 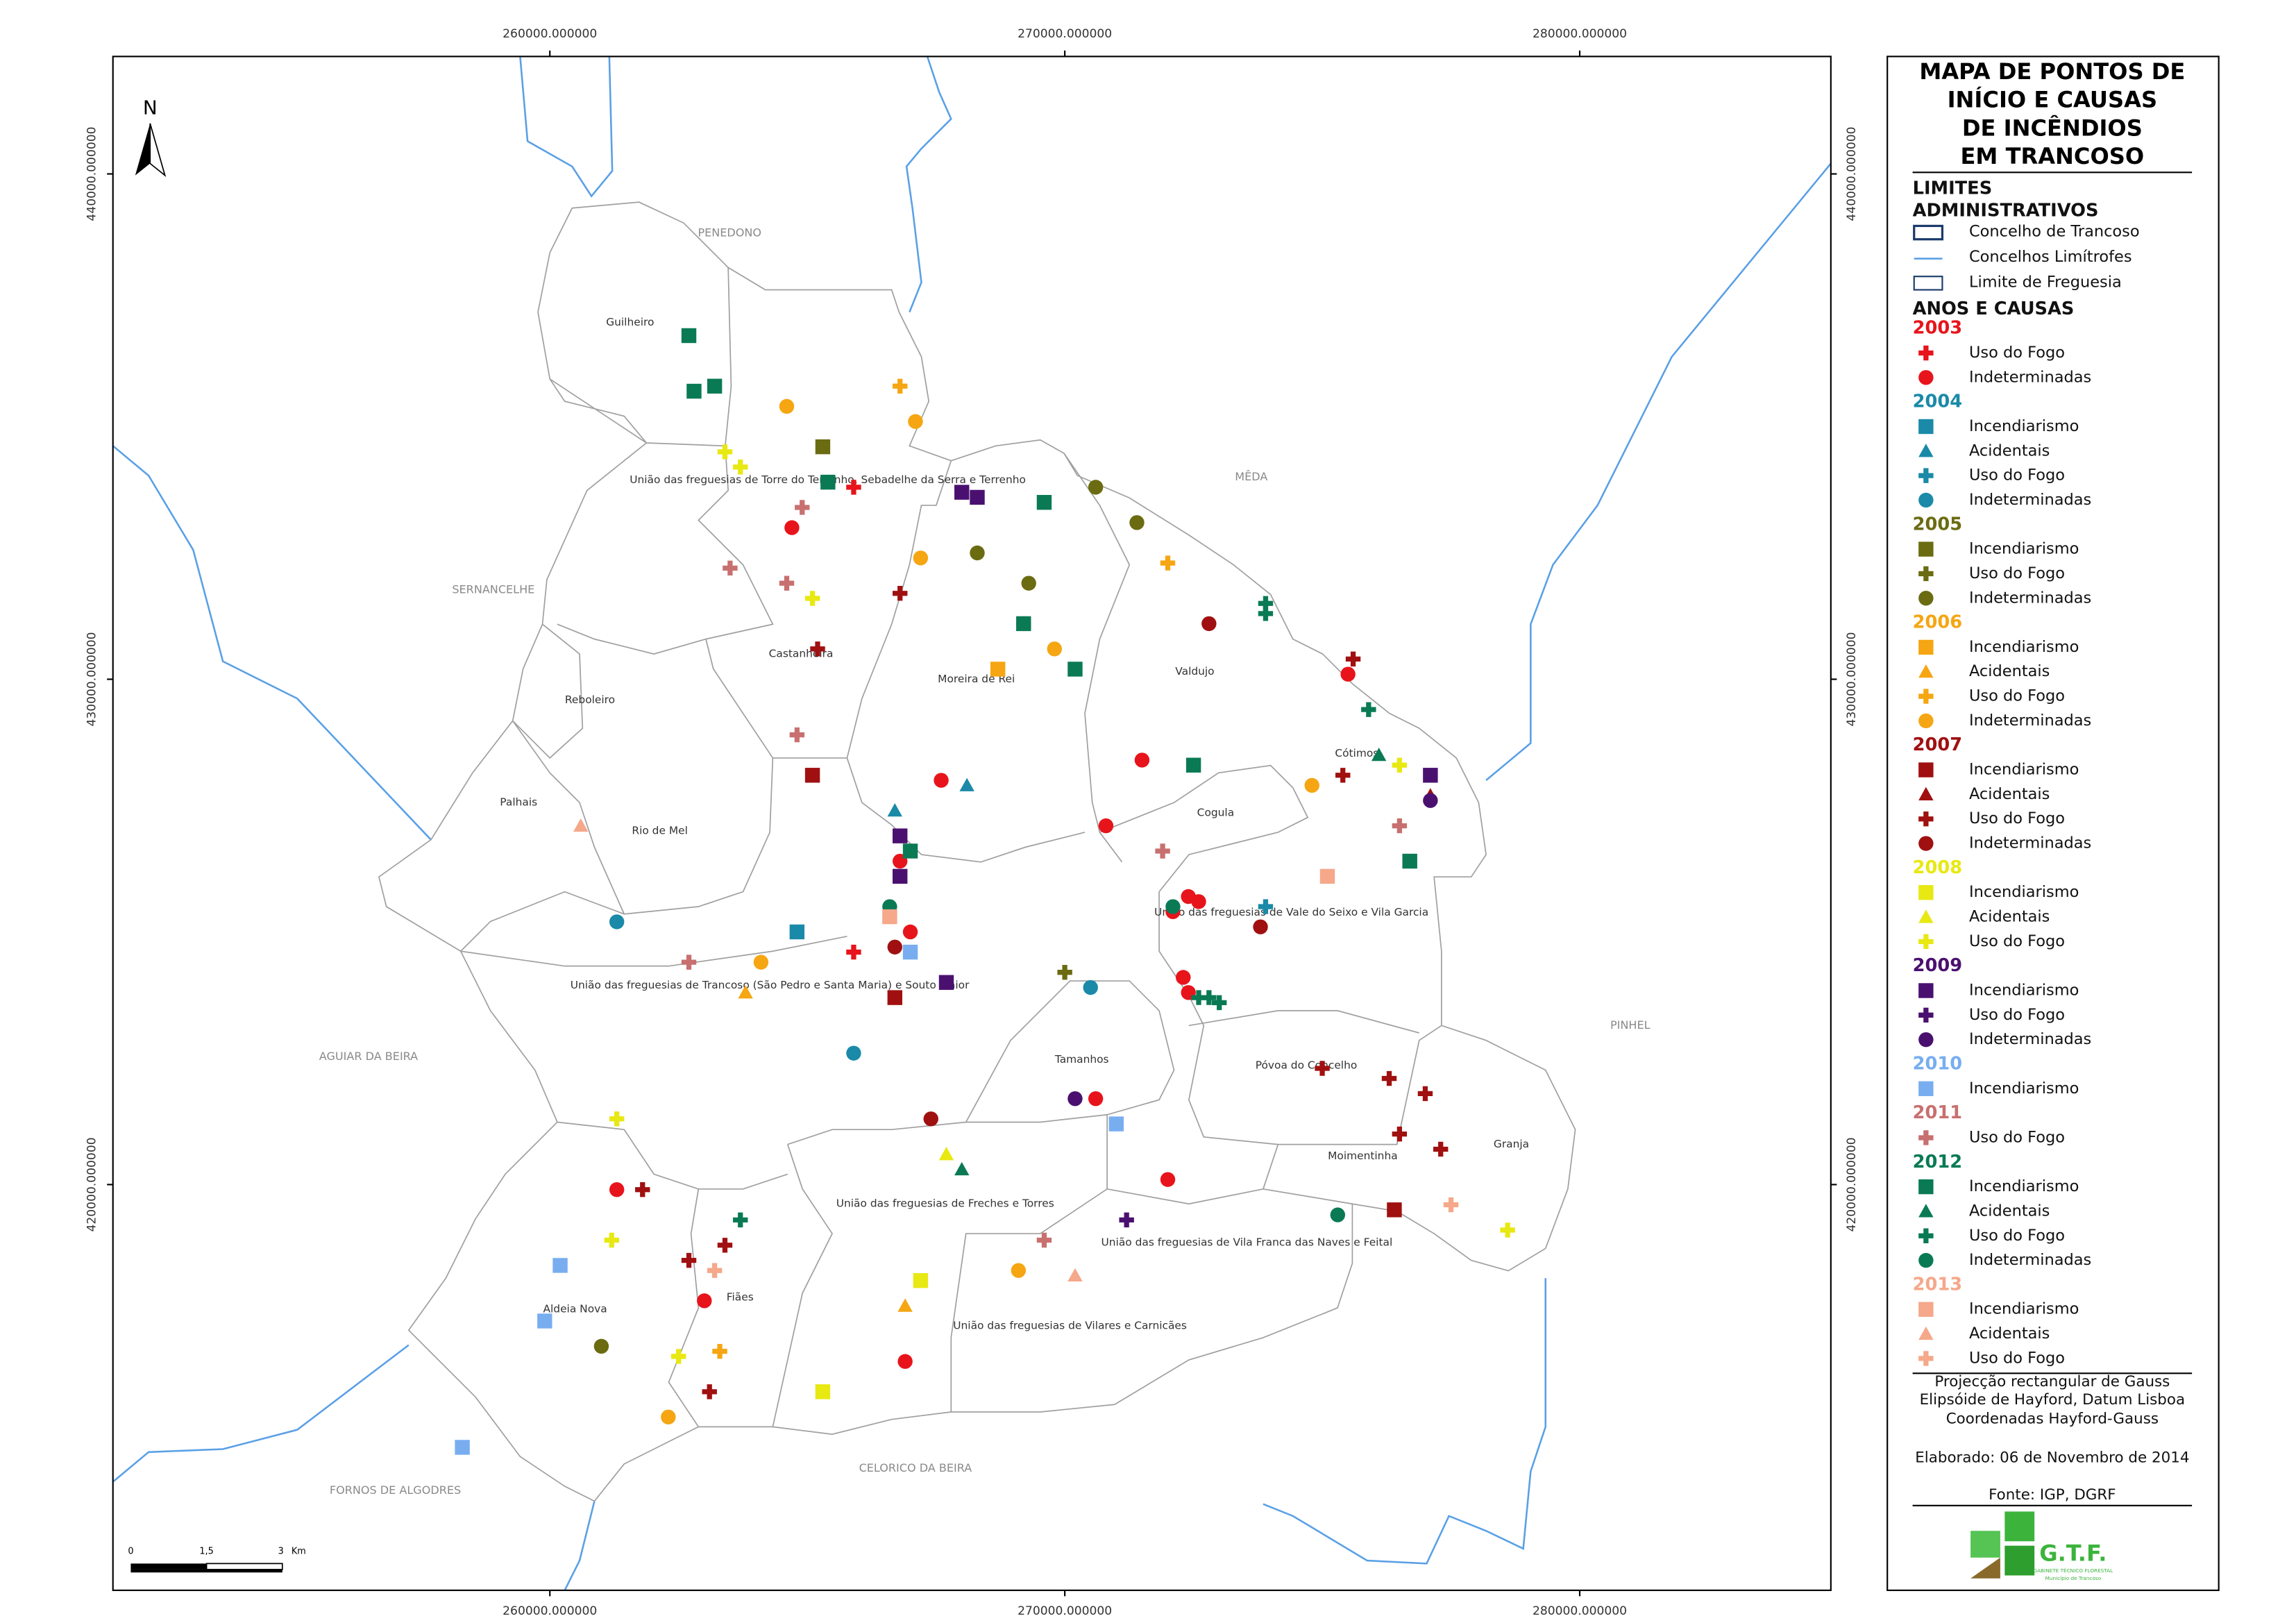 I want to click on x-tick-label: 260000.000000, so click(x=550, y=34).